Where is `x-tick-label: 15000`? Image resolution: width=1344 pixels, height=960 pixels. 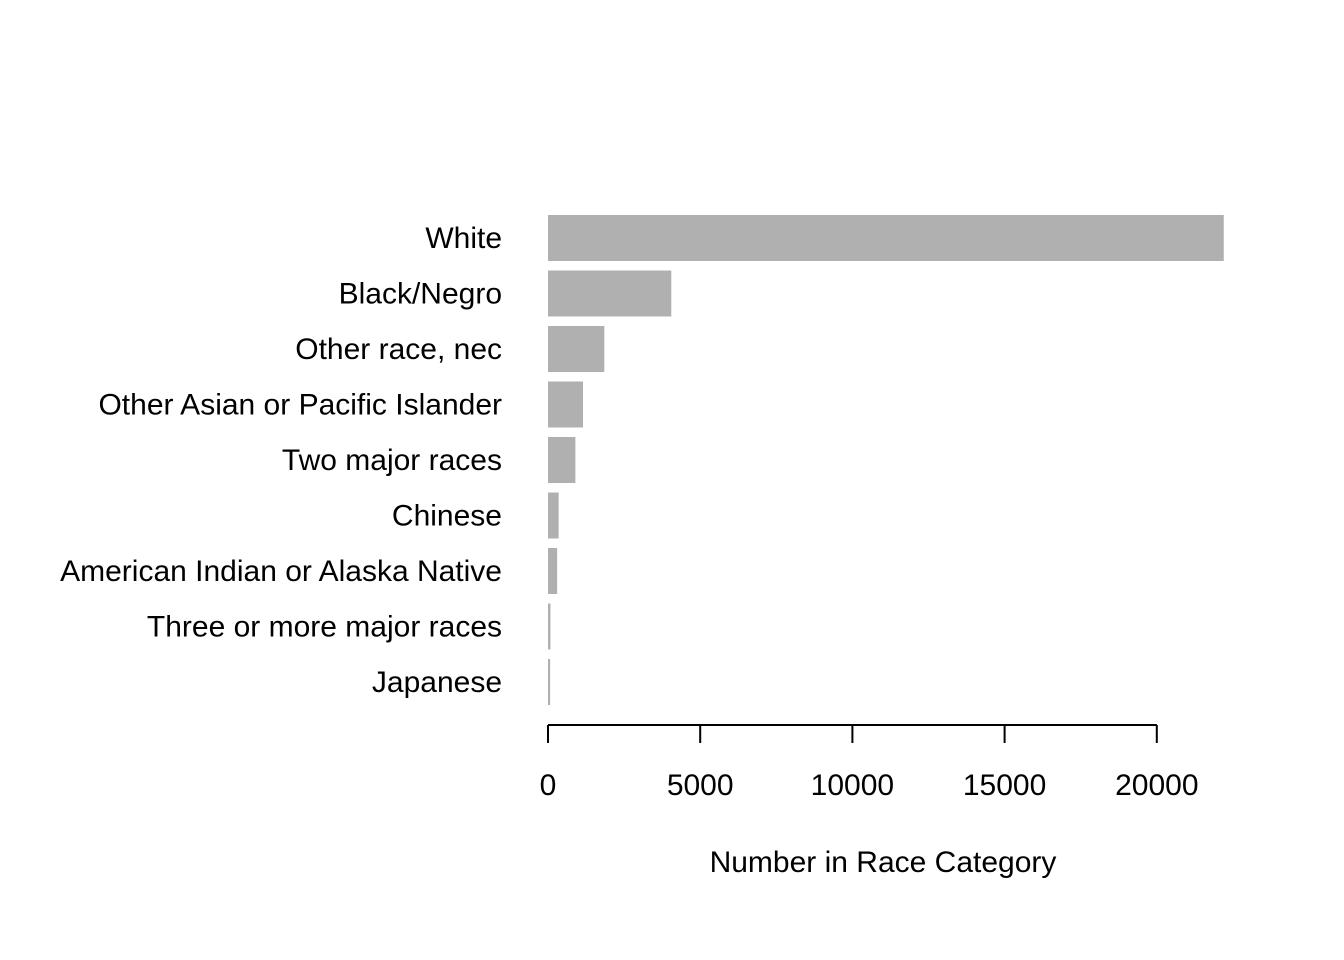 x-tick-label: 15000 is located at coordinates (1004, 785).